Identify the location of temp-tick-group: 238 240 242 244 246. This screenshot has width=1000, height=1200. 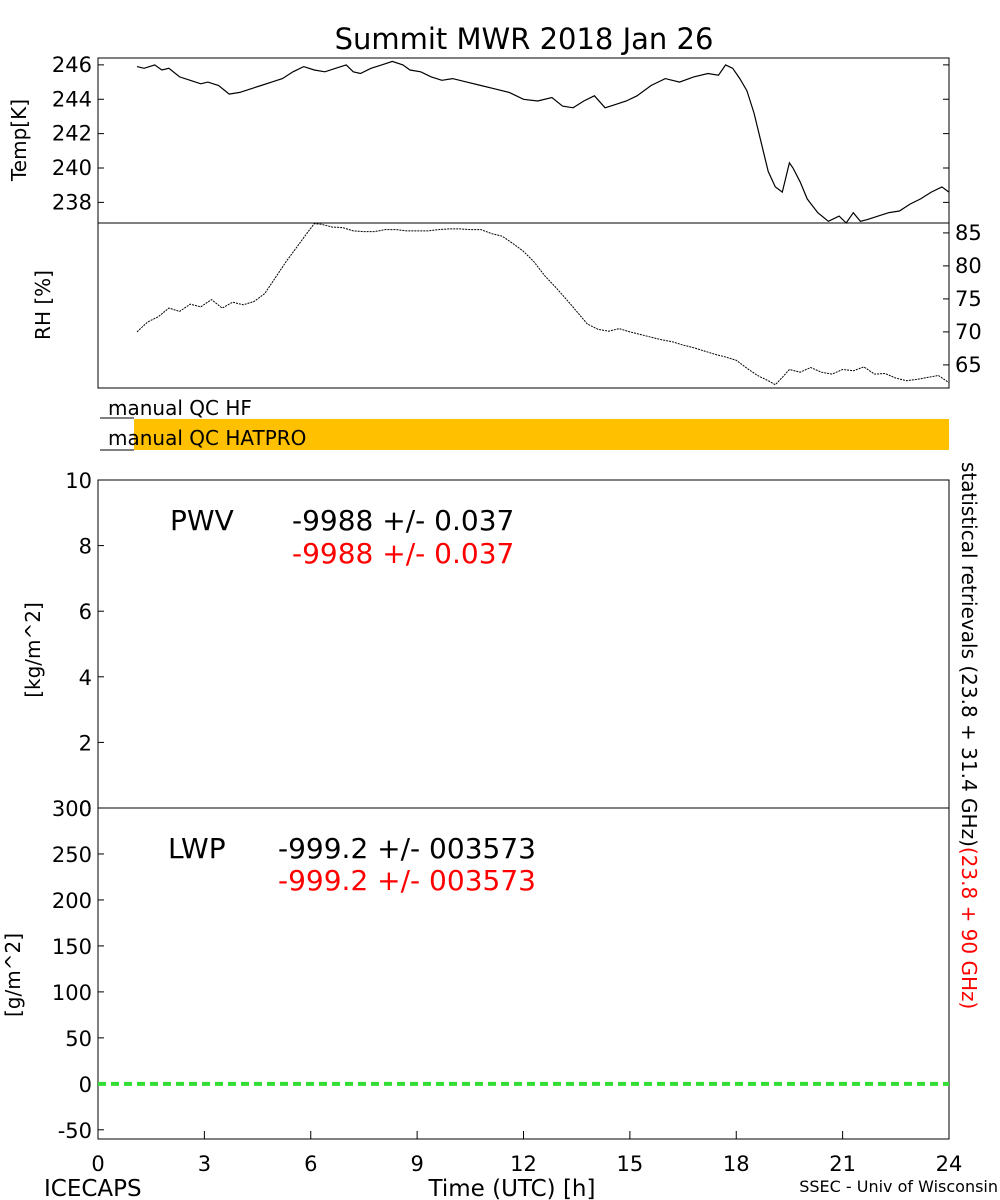
(500, 133).